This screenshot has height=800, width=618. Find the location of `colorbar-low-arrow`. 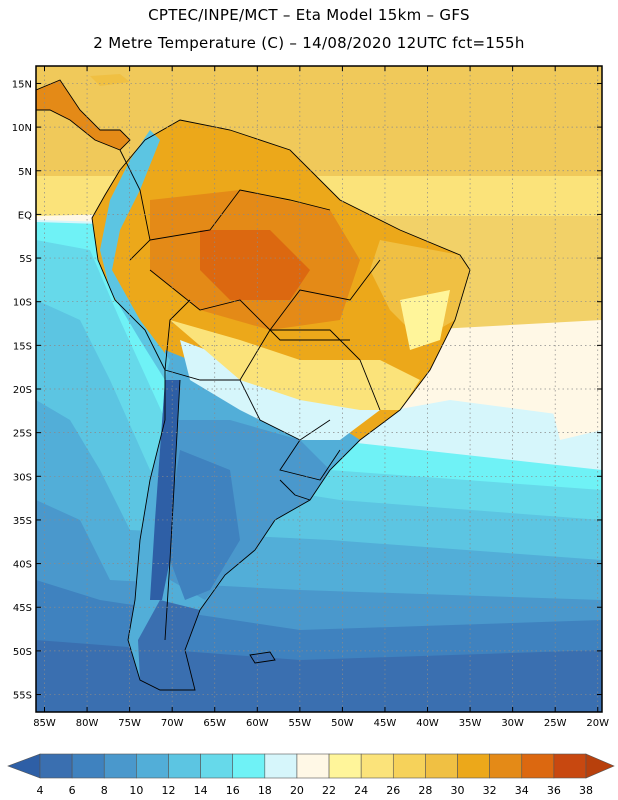

colorbar-low-arrow is located at coordinates (24, 766).